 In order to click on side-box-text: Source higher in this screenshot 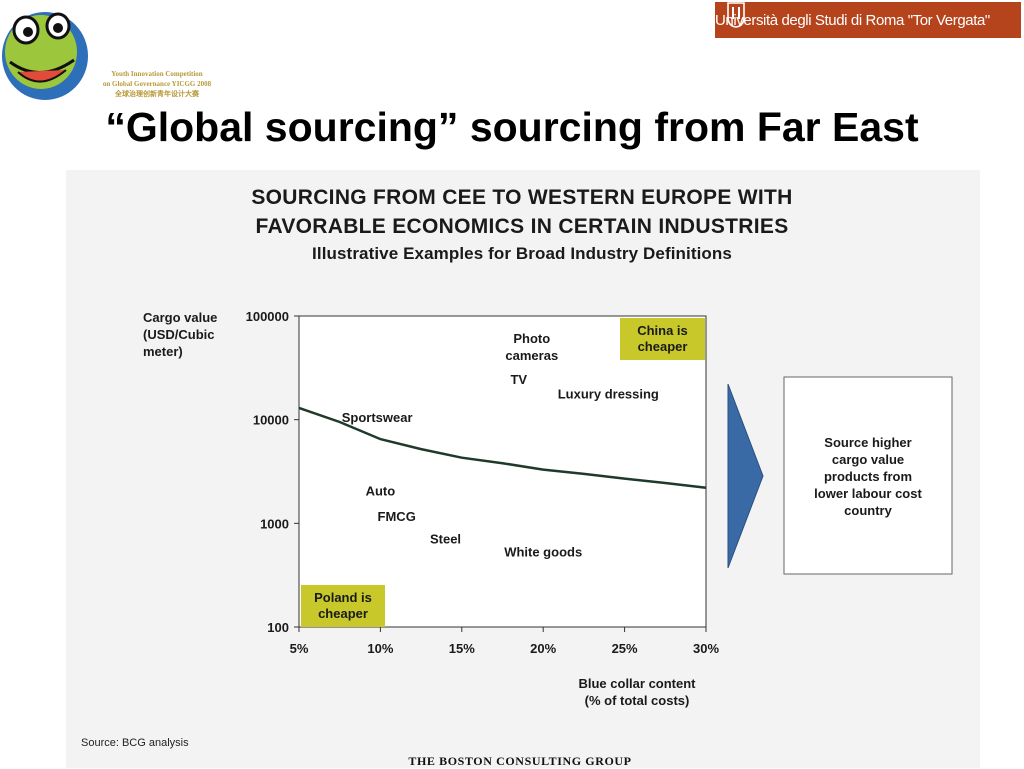, I will do `click(867, 442)`.